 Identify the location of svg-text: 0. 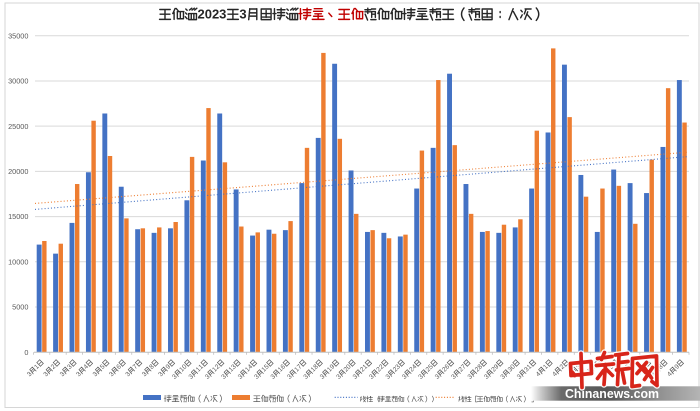
(26, 352).